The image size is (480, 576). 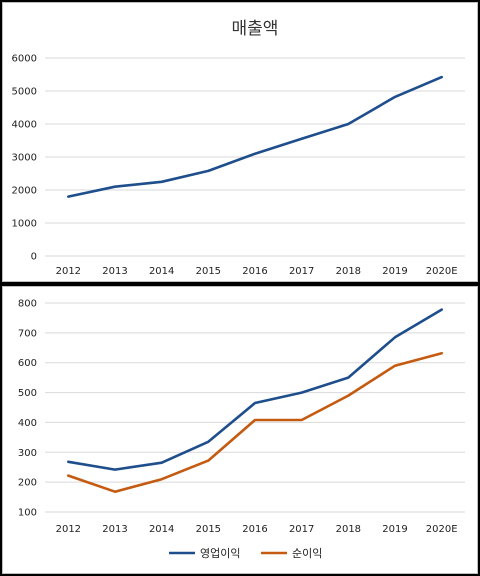 What do you see at coordinates (220, 553) in the screenshot?
I see `legend-label: 영업이익` at bounding box center [220, 553].